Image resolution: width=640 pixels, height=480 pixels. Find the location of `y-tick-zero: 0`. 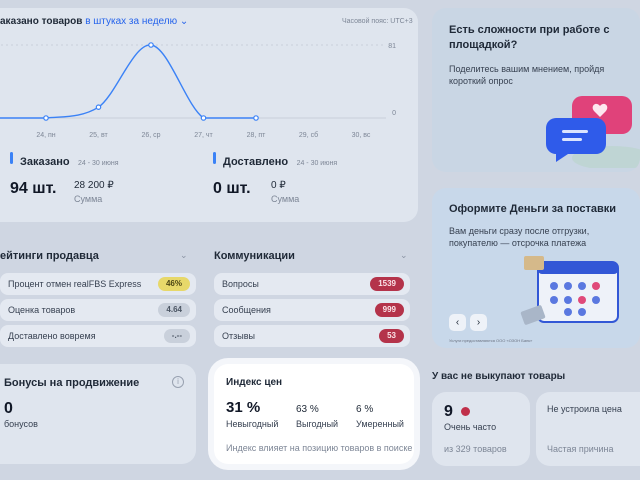

y-tick-zero: 0 is located at coordinates (394, 113).